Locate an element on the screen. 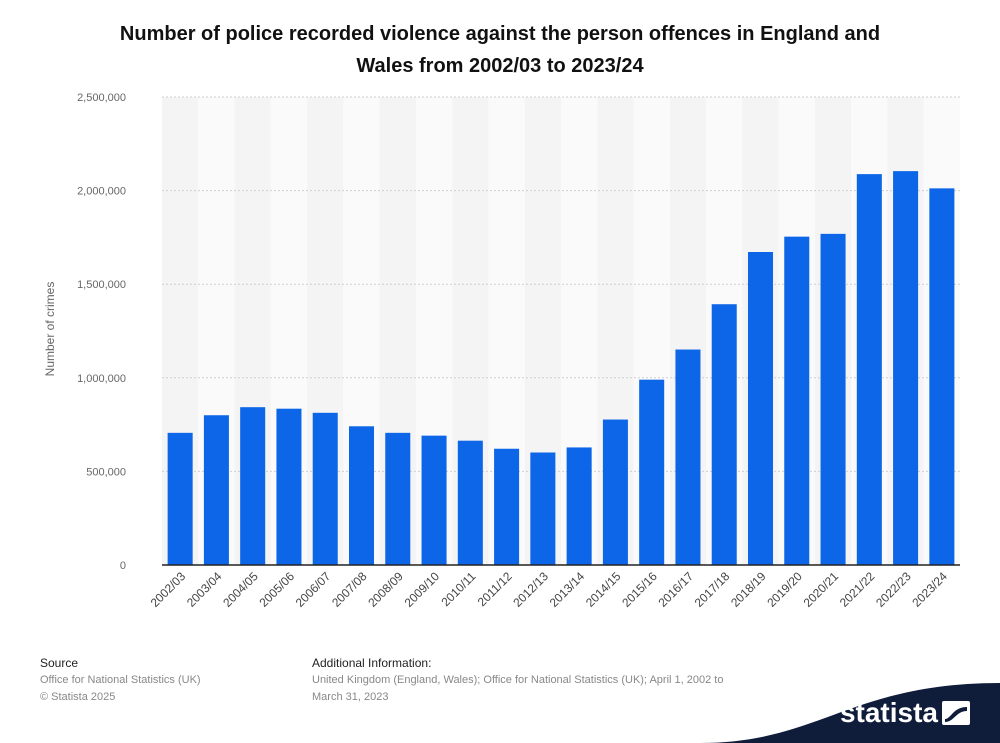 The image size is (1000, 743). y-tick-label: 1,500,000 is located at coordinates (101, 285).